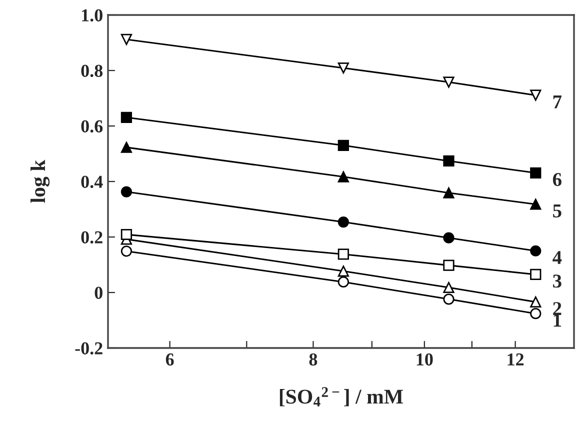 The image size is (579, 424). What do you see at coordinates (424, 359) in the screenshot?
I see `x-tick-label: 10` at bounding box center [424, 359].